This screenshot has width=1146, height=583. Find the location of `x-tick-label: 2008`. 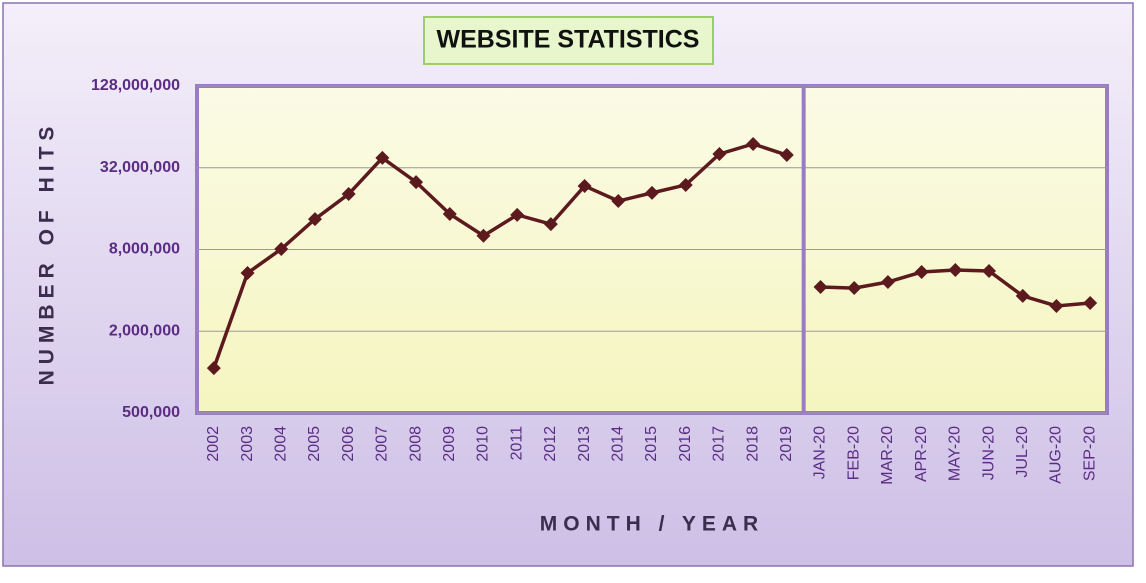

x-tick-label: 2008 is located at coordinates (415, 444).